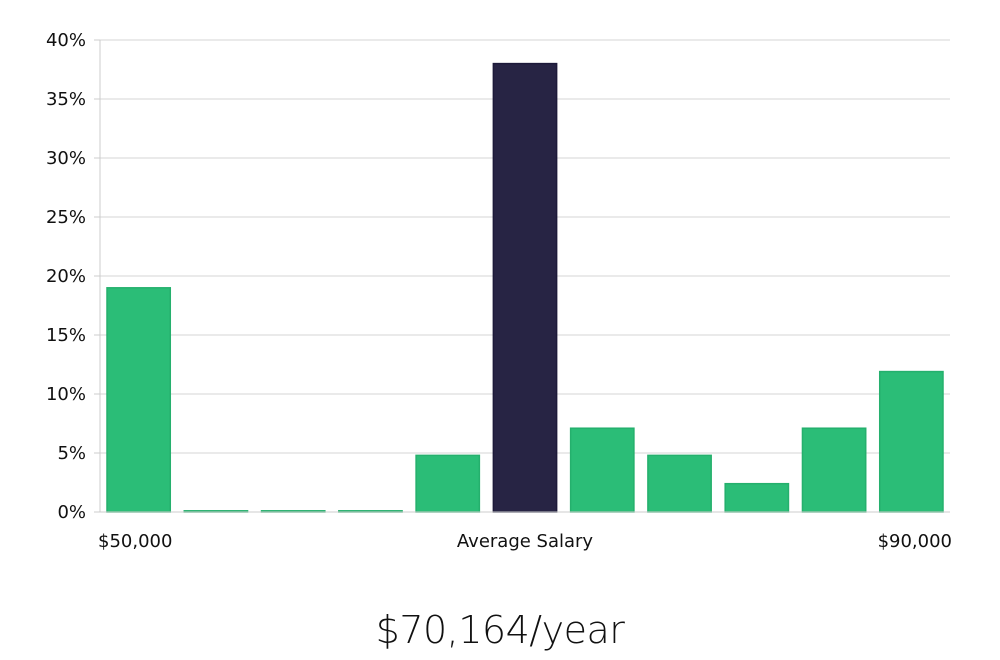 The width and height of the screenshot is (1000, 660). I want to click on y-tick-labels: 0% 5% 10% 15% 20% 25% 30% 35% 40%, so click(66, 276).